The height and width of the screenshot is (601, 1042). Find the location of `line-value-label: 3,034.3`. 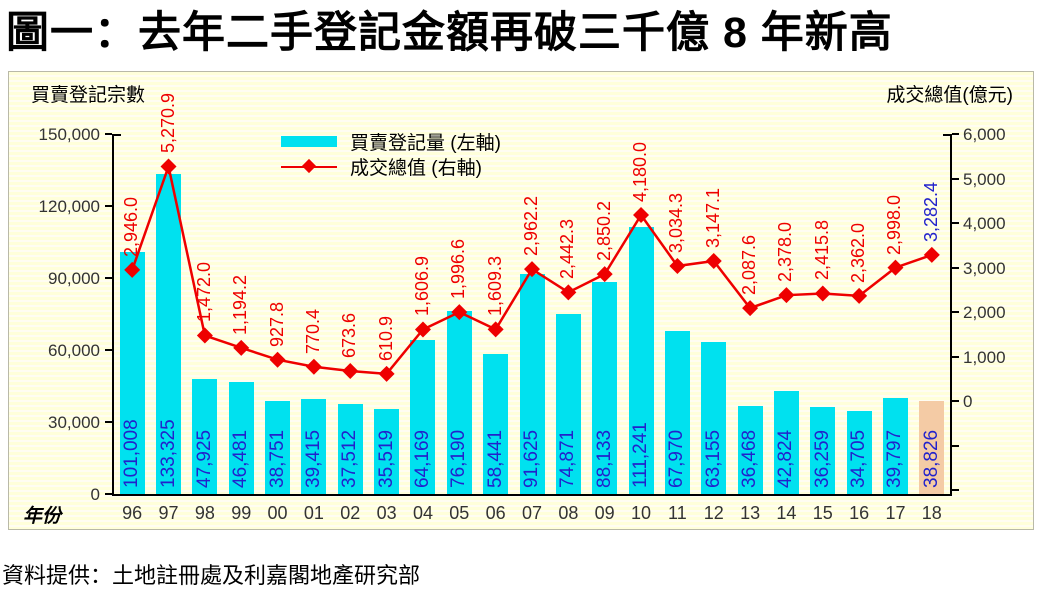

line-value-label: 3,034.3 is located at coordinates (676, 222).